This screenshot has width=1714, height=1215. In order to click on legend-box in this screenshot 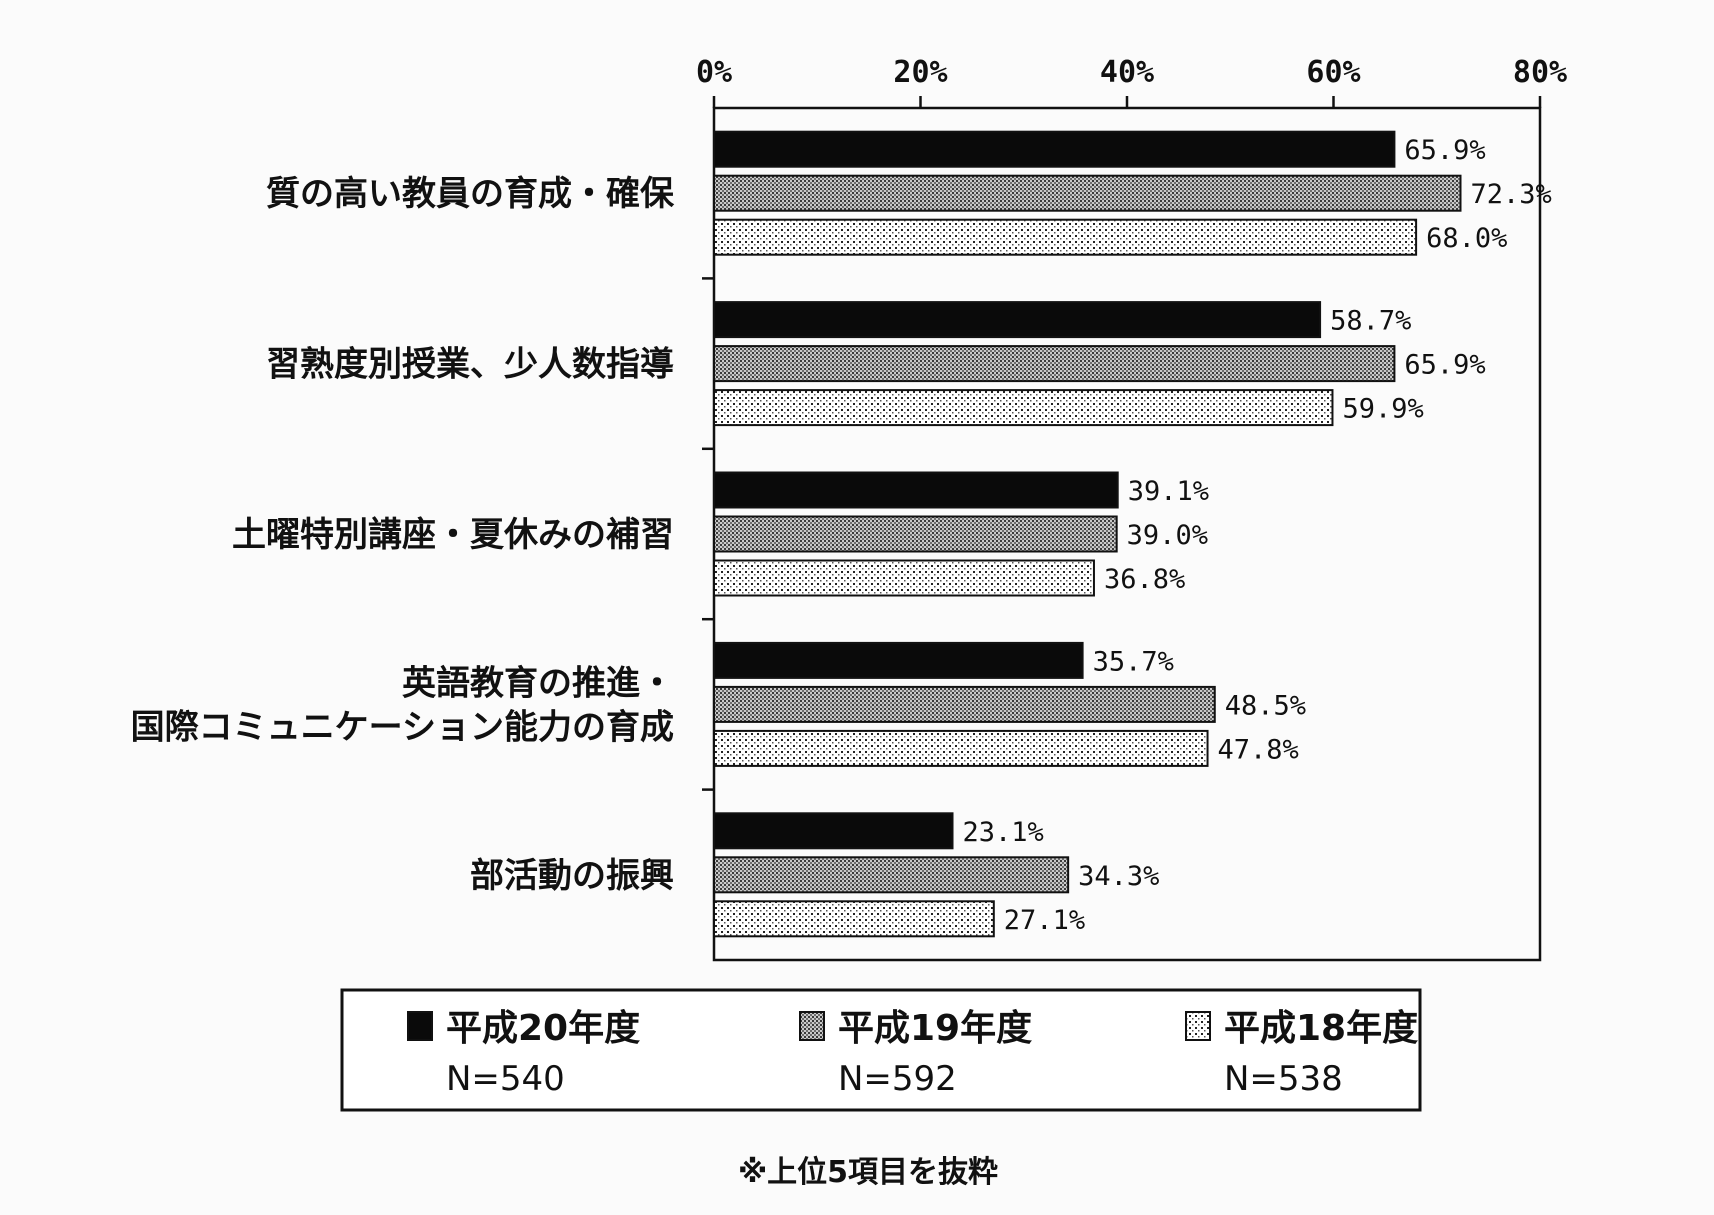, I will do `click(881, 1050)`.